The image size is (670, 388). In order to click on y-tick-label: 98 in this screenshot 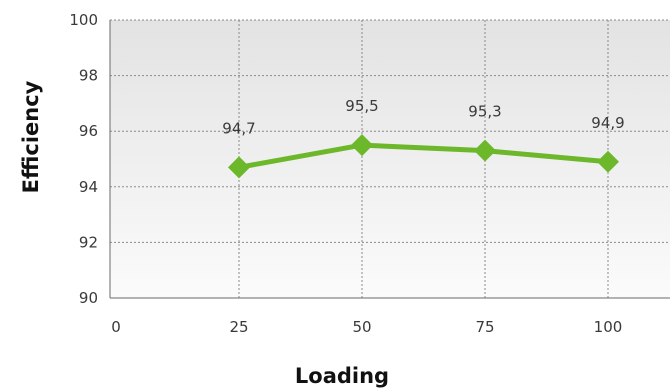, I will do `click(88, 76)`.